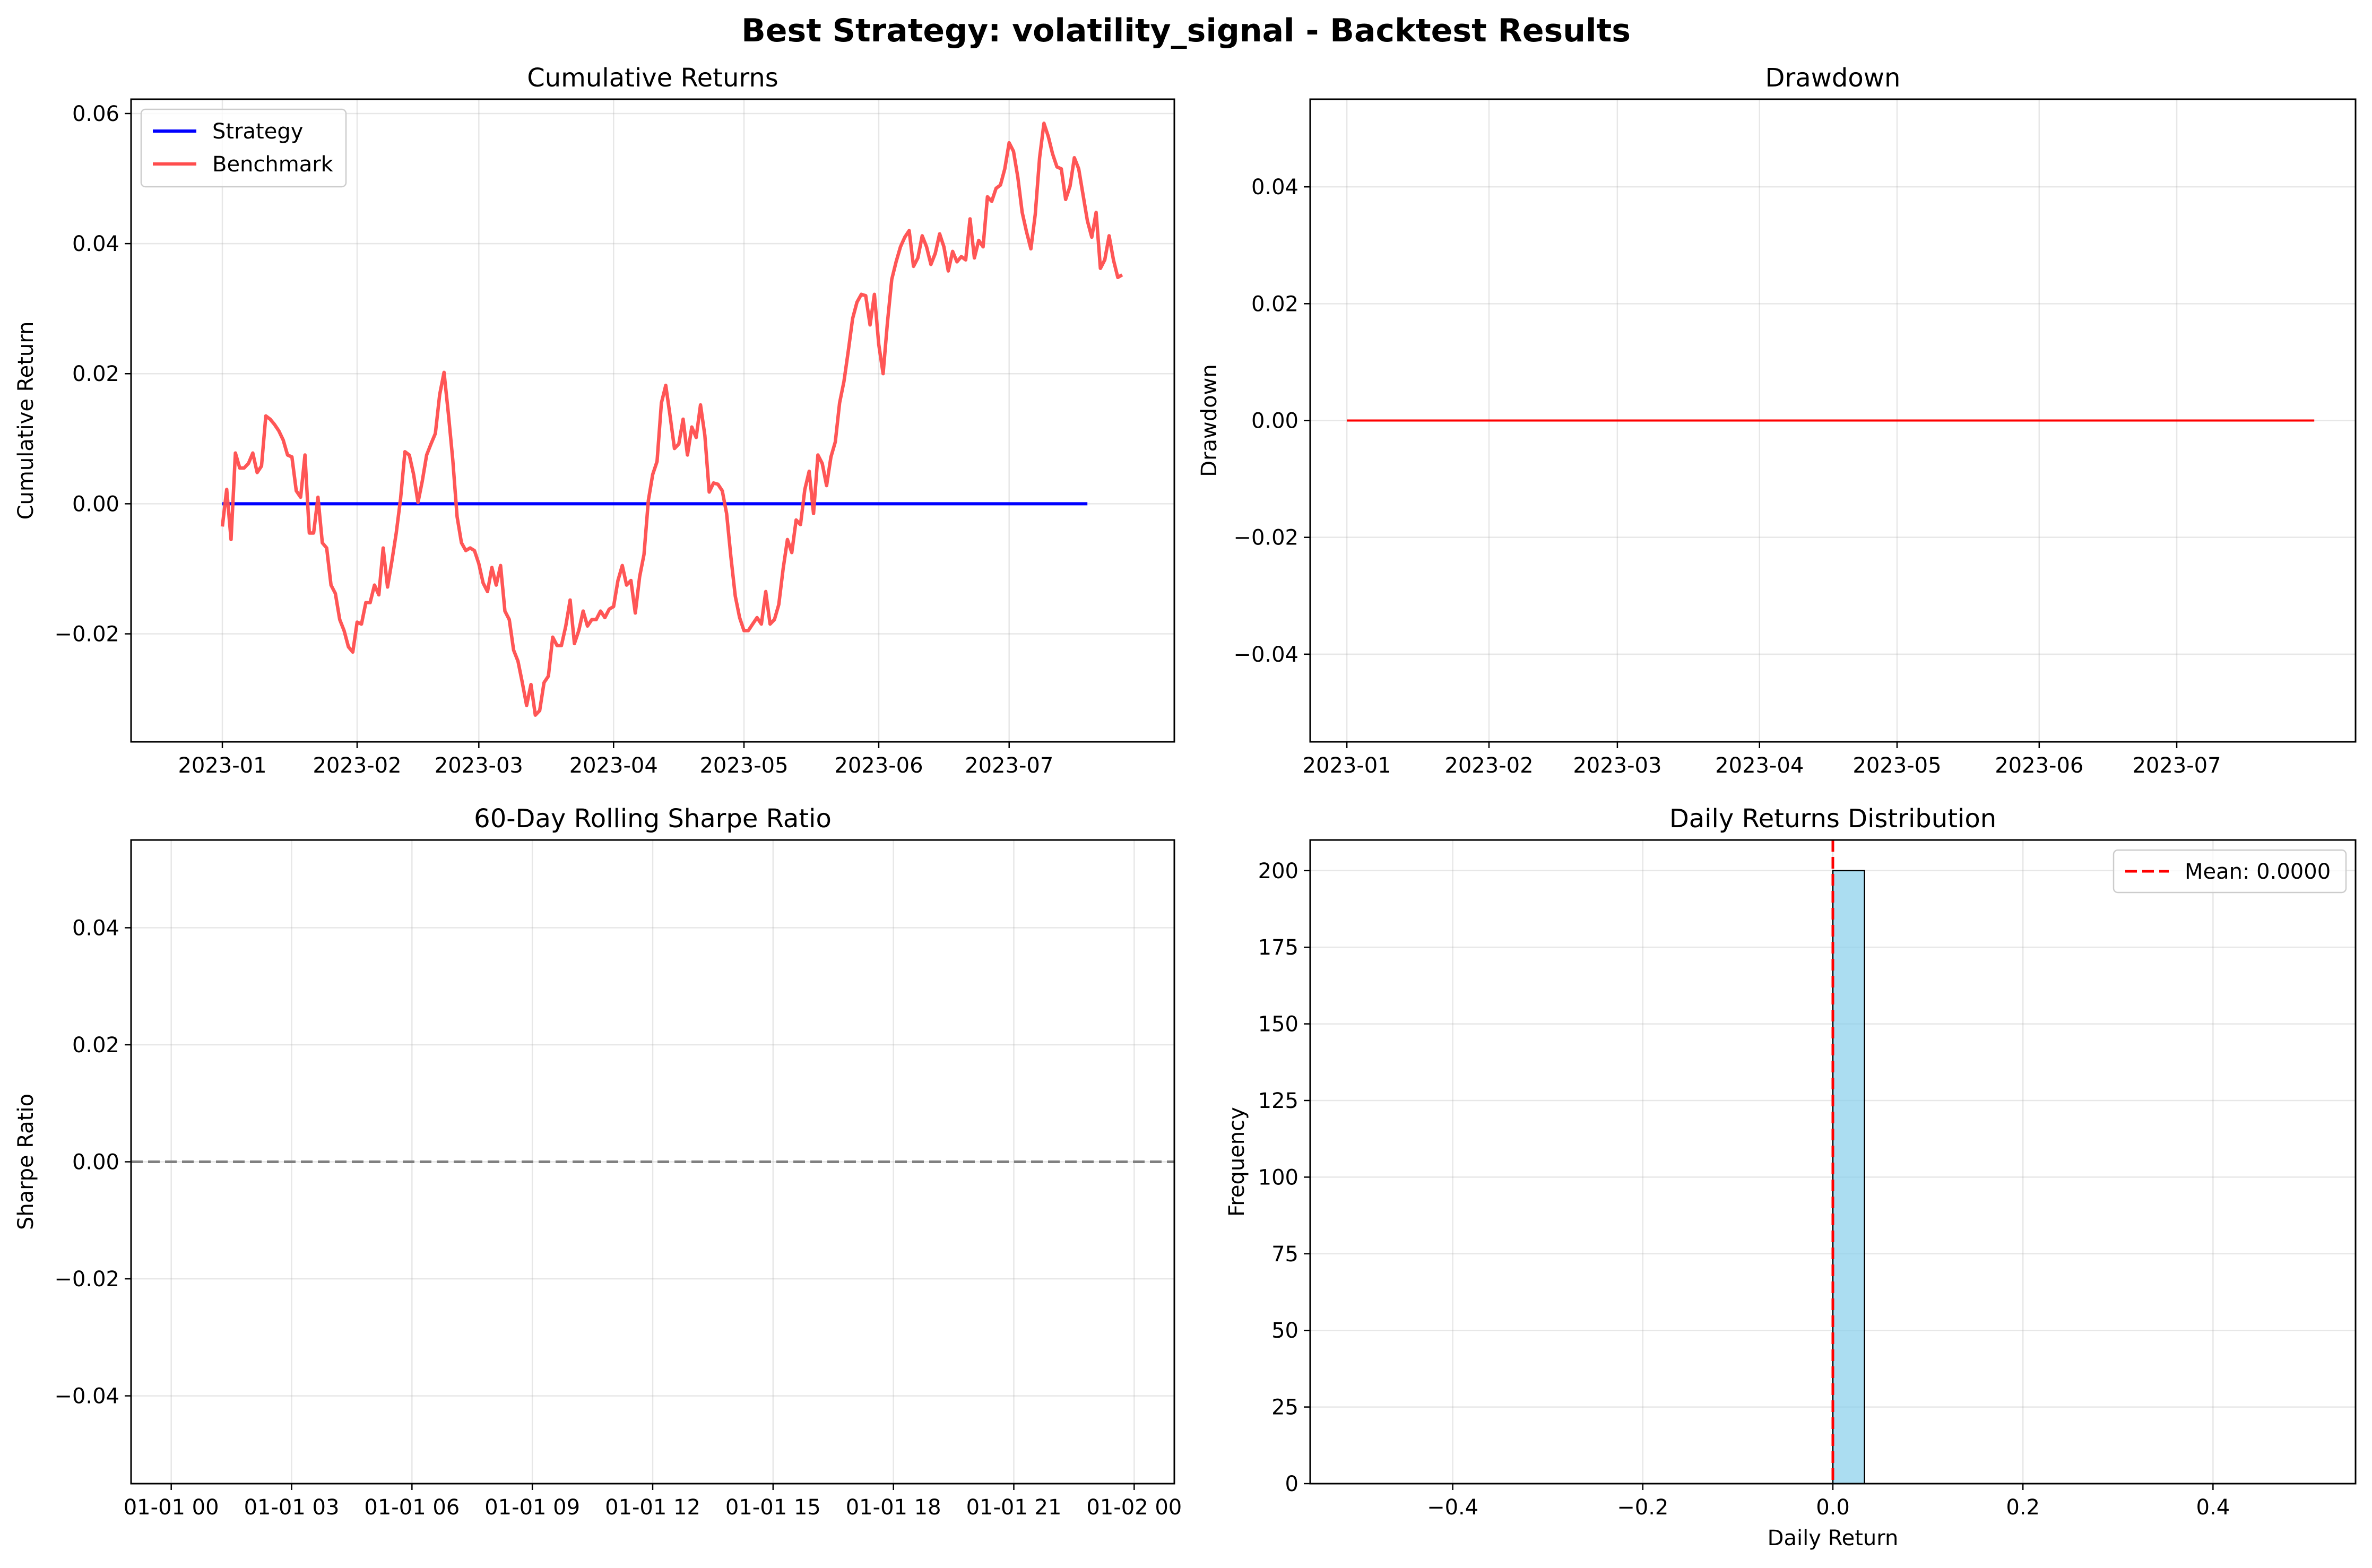 The image size is (2372, 1568). What do you see at coordinates (1834, 1538) in the screenshot?
I see `x-axis-label: Daily Return` at bounding box center [1834, 1538].